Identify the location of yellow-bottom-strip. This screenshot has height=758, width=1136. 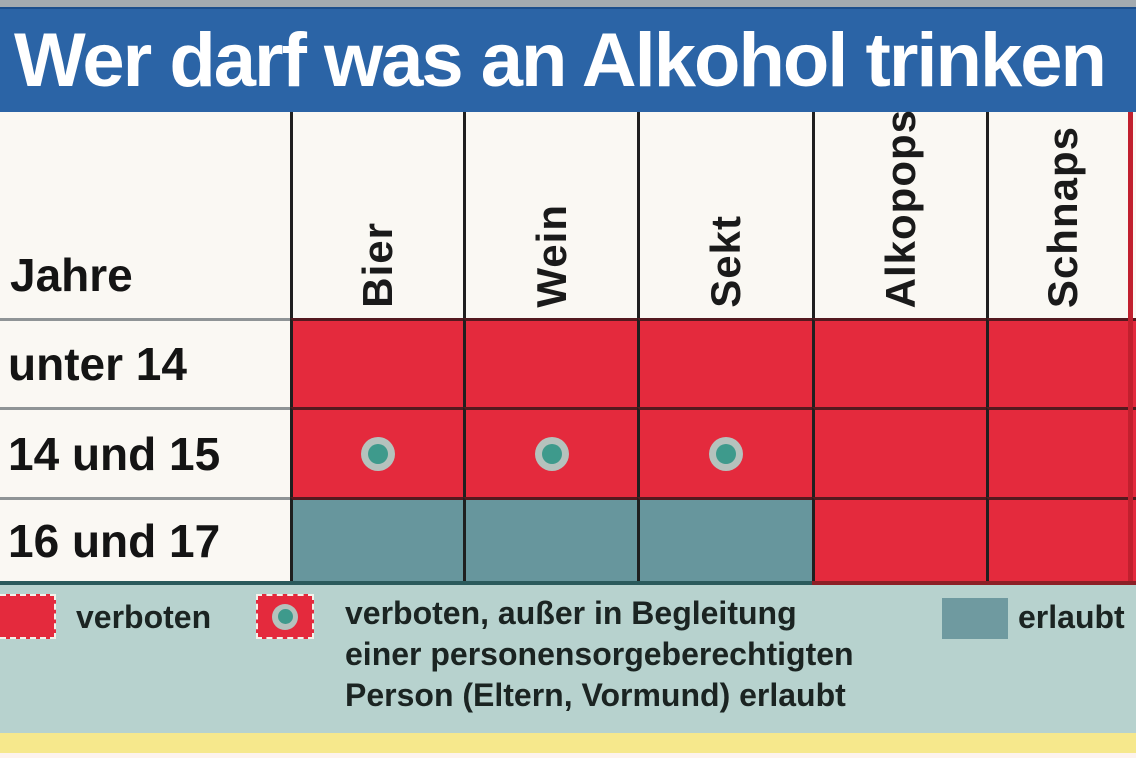
(568, 743).